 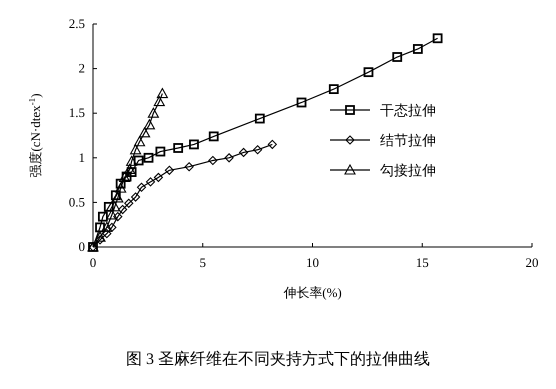 What do you see at coordinates (312, 262) in the screenshot?
I see `x-tick-label: 10` at bounding box center [312, 262].